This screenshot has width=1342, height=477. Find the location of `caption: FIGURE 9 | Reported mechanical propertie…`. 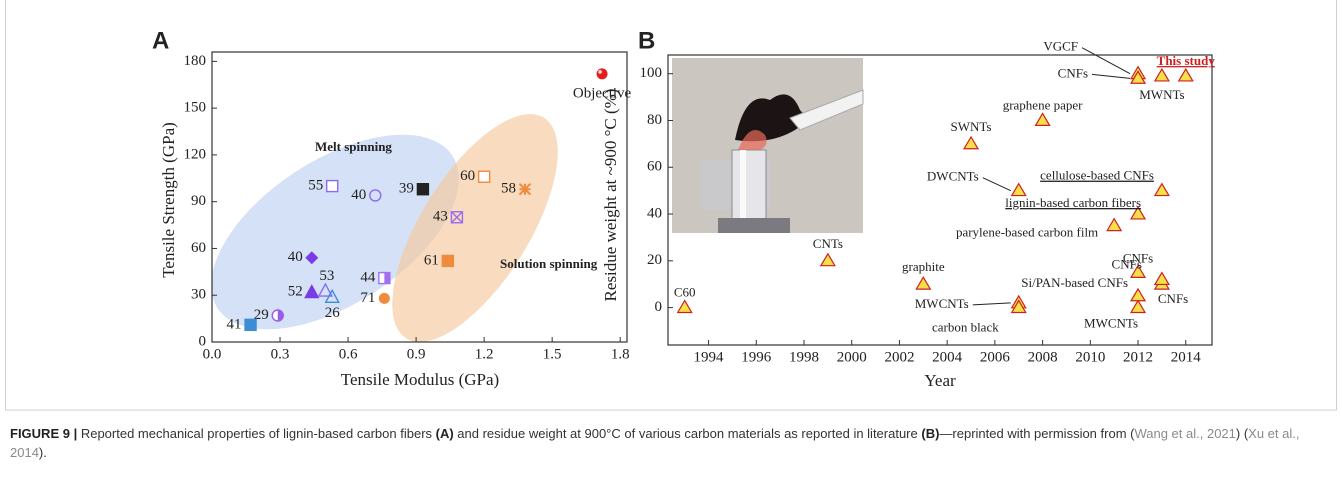

caption: FIGURE 9 | Reported mechanical propertie… is located at coordinates (670, 443).